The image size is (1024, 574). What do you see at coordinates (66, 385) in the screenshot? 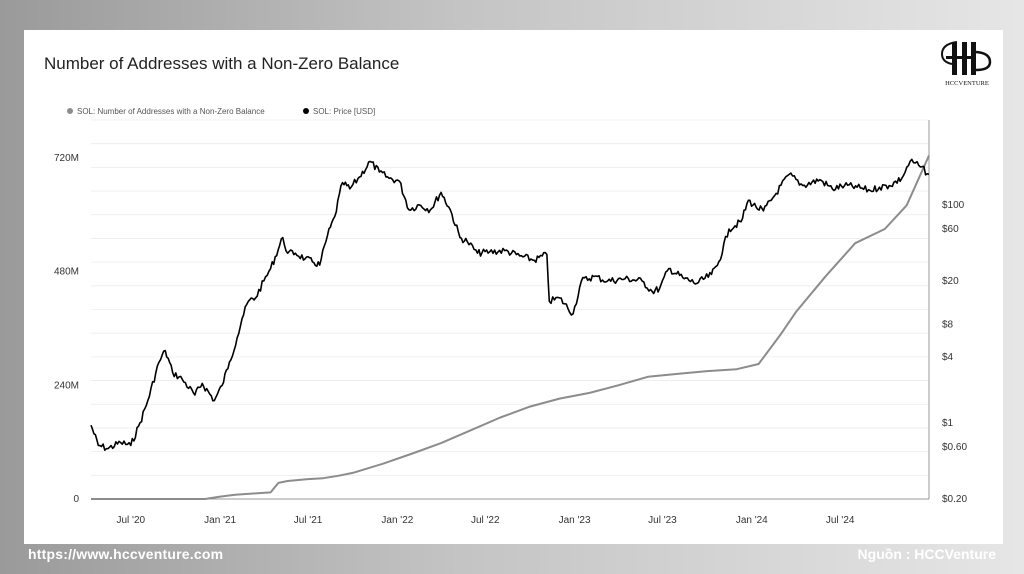
I see `left-axis-tick-label: 240M` at bounding box center [66, 385].